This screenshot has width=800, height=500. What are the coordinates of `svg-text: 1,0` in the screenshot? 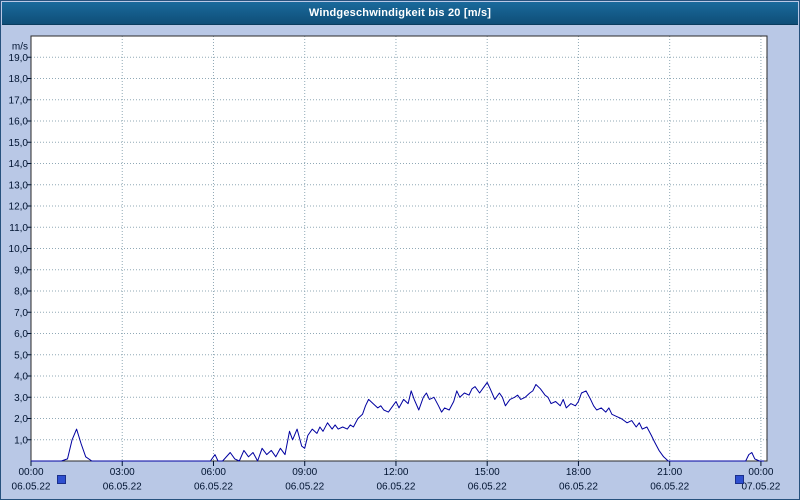 It's located at (21, 440).